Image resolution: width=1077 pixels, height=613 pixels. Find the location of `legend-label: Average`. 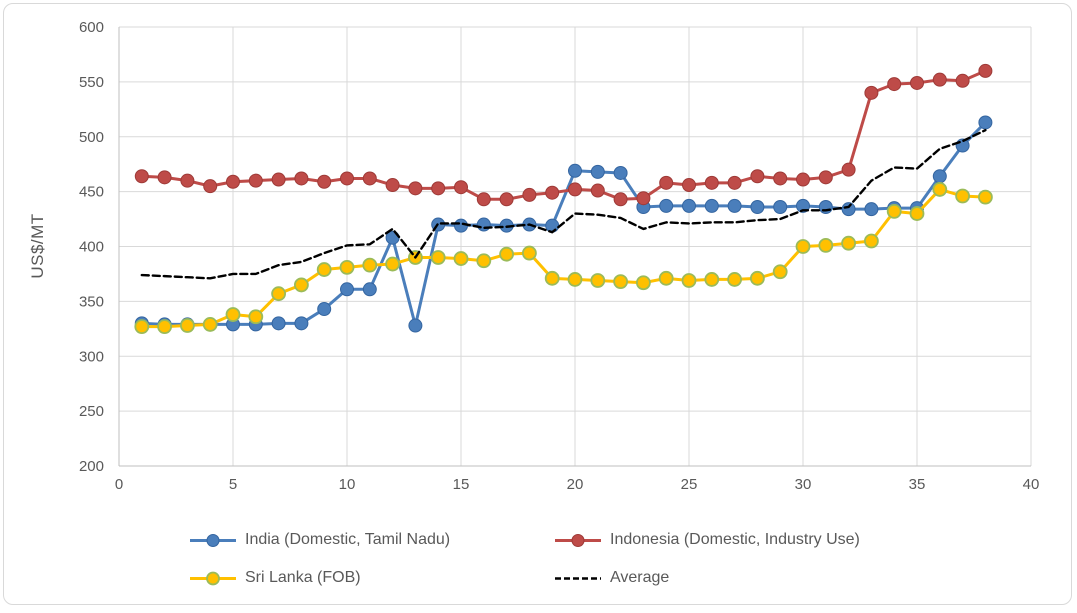

legend-label: Average is located at coordinates (640, 577).